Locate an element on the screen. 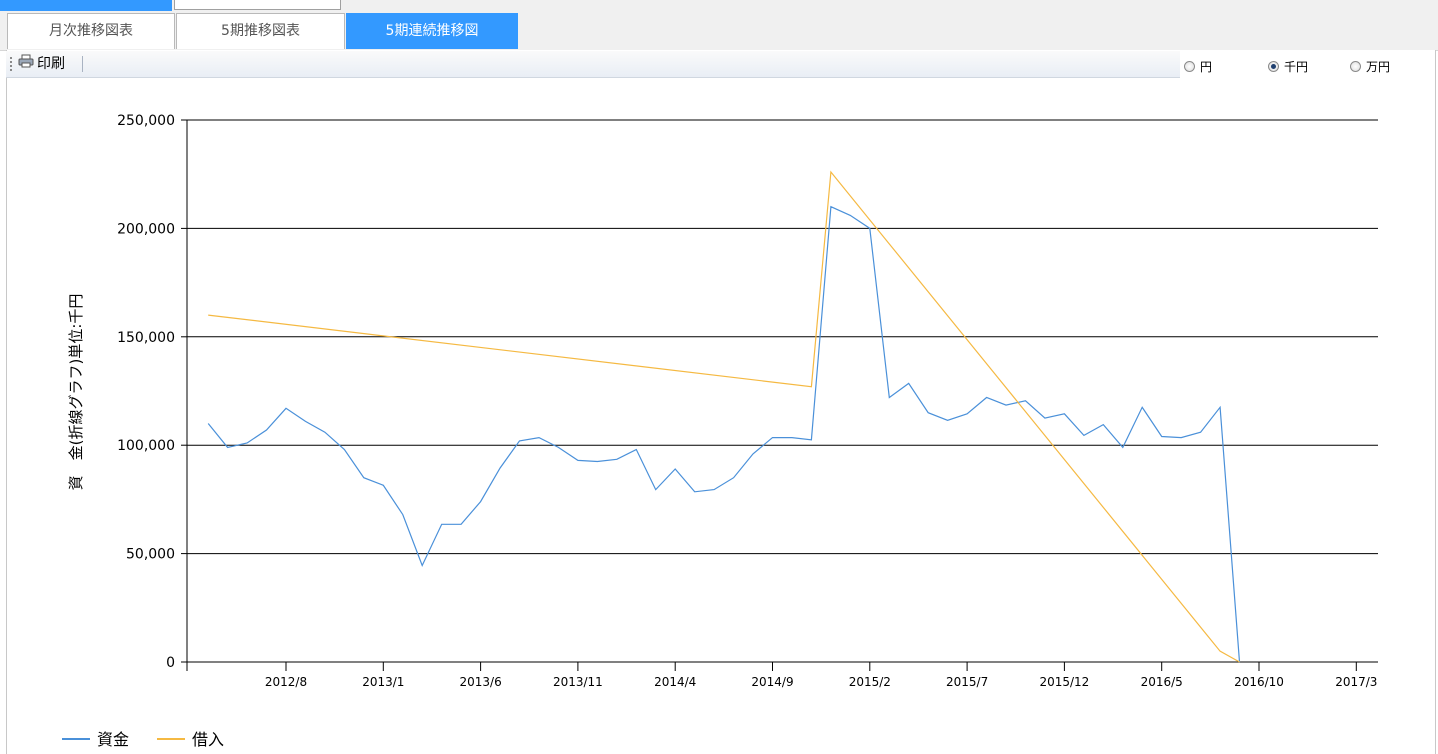 Image resolution: width=1438 pixels, height=754 pixels. unit-radio-thousand-yen: 千円 is located at coordinates (1288, 67).